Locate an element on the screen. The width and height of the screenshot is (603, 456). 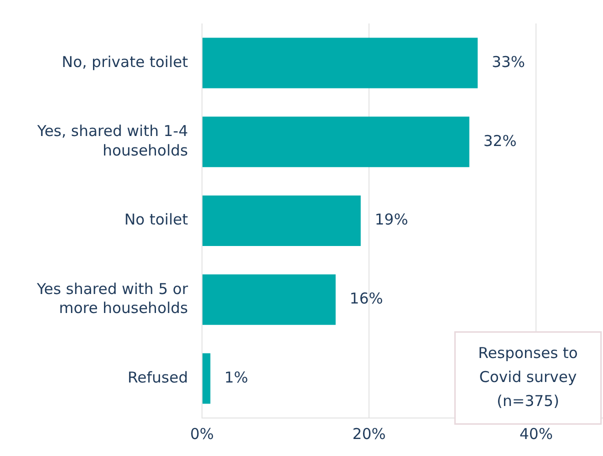
annotation: Responses to Covid survey (n=375) is located at coordinates (528, 377).